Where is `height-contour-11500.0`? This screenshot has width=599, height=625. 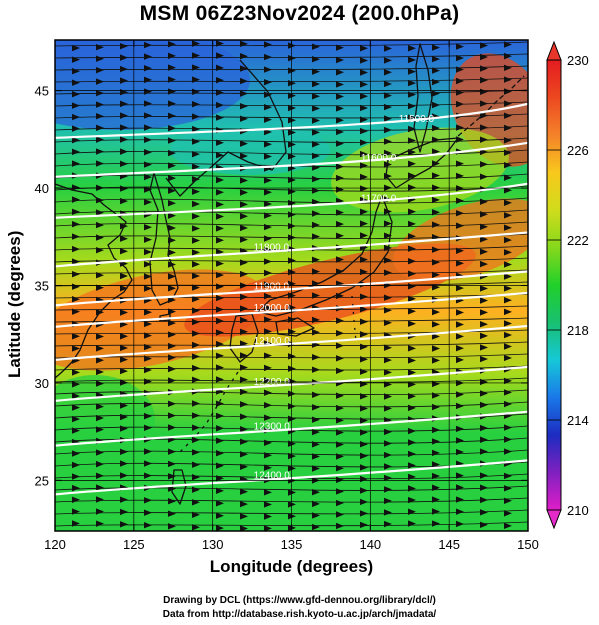 height-contour-11500.0 is located at coordinates (291, 120).